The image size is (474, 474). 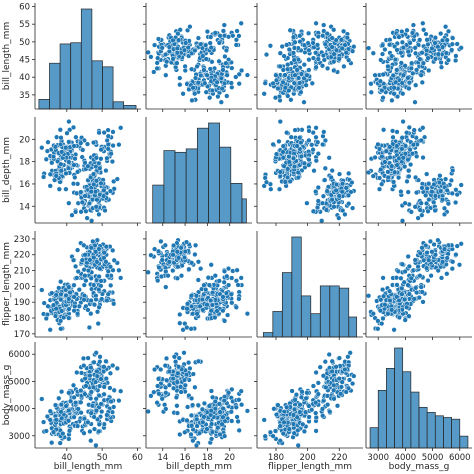 What do you see at coordinates (19, 410) in the screenshot?
I see `y-tick-label: 4000` at bounding box center [19, 410].